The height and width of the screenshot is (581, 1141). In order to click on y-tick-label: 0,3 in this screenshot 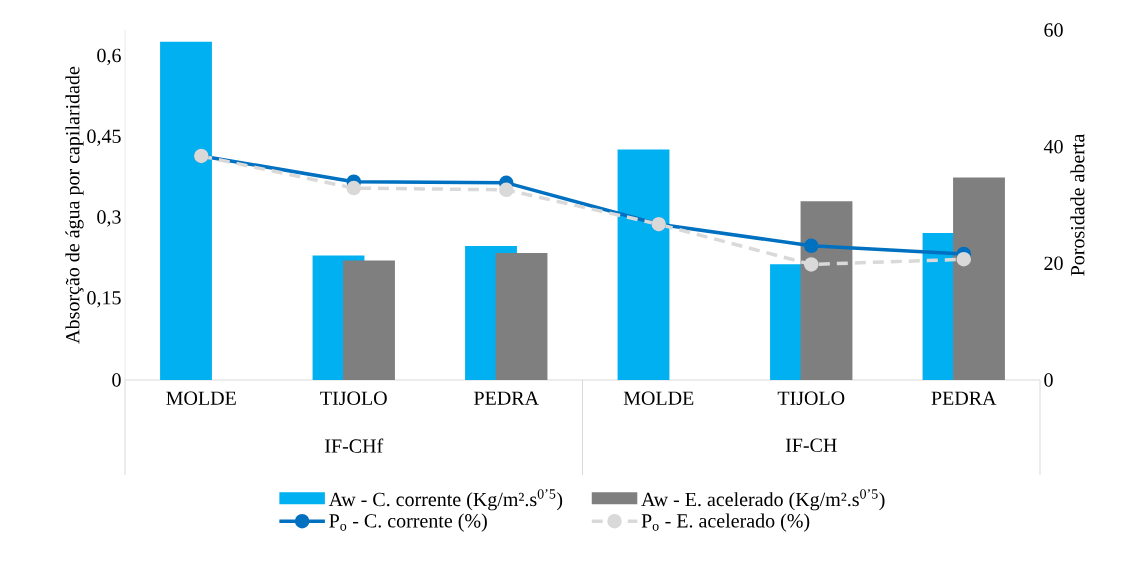, I will do `click(109, 218)`.